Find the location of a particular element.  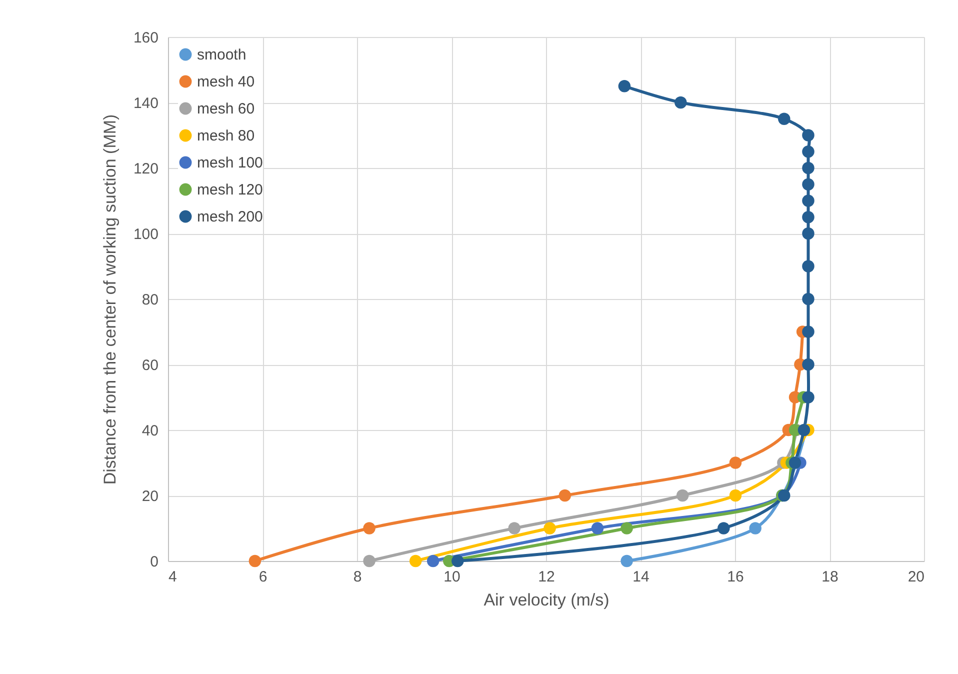

y-tick-label: 60 is located at coordinates (150, 365).